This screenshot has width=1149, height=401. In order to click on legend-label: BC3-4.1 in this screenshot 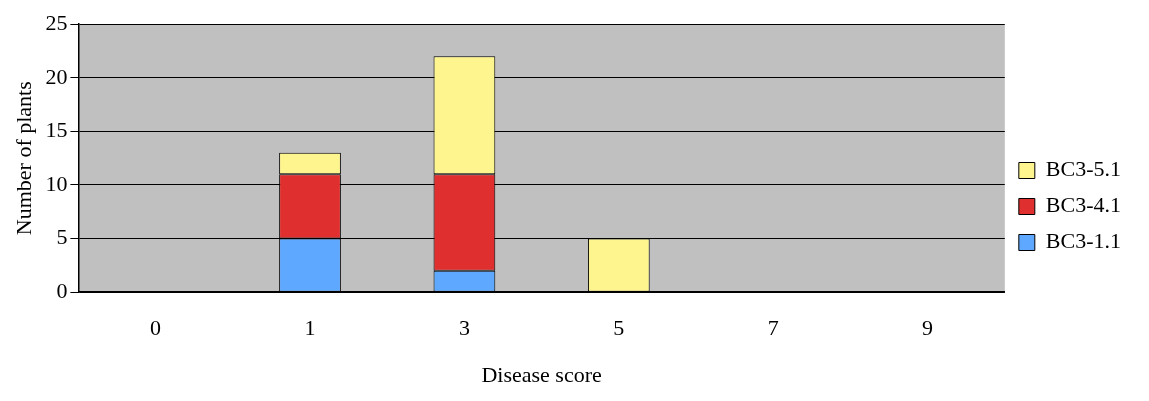, I will do `click(1083, 205)`.